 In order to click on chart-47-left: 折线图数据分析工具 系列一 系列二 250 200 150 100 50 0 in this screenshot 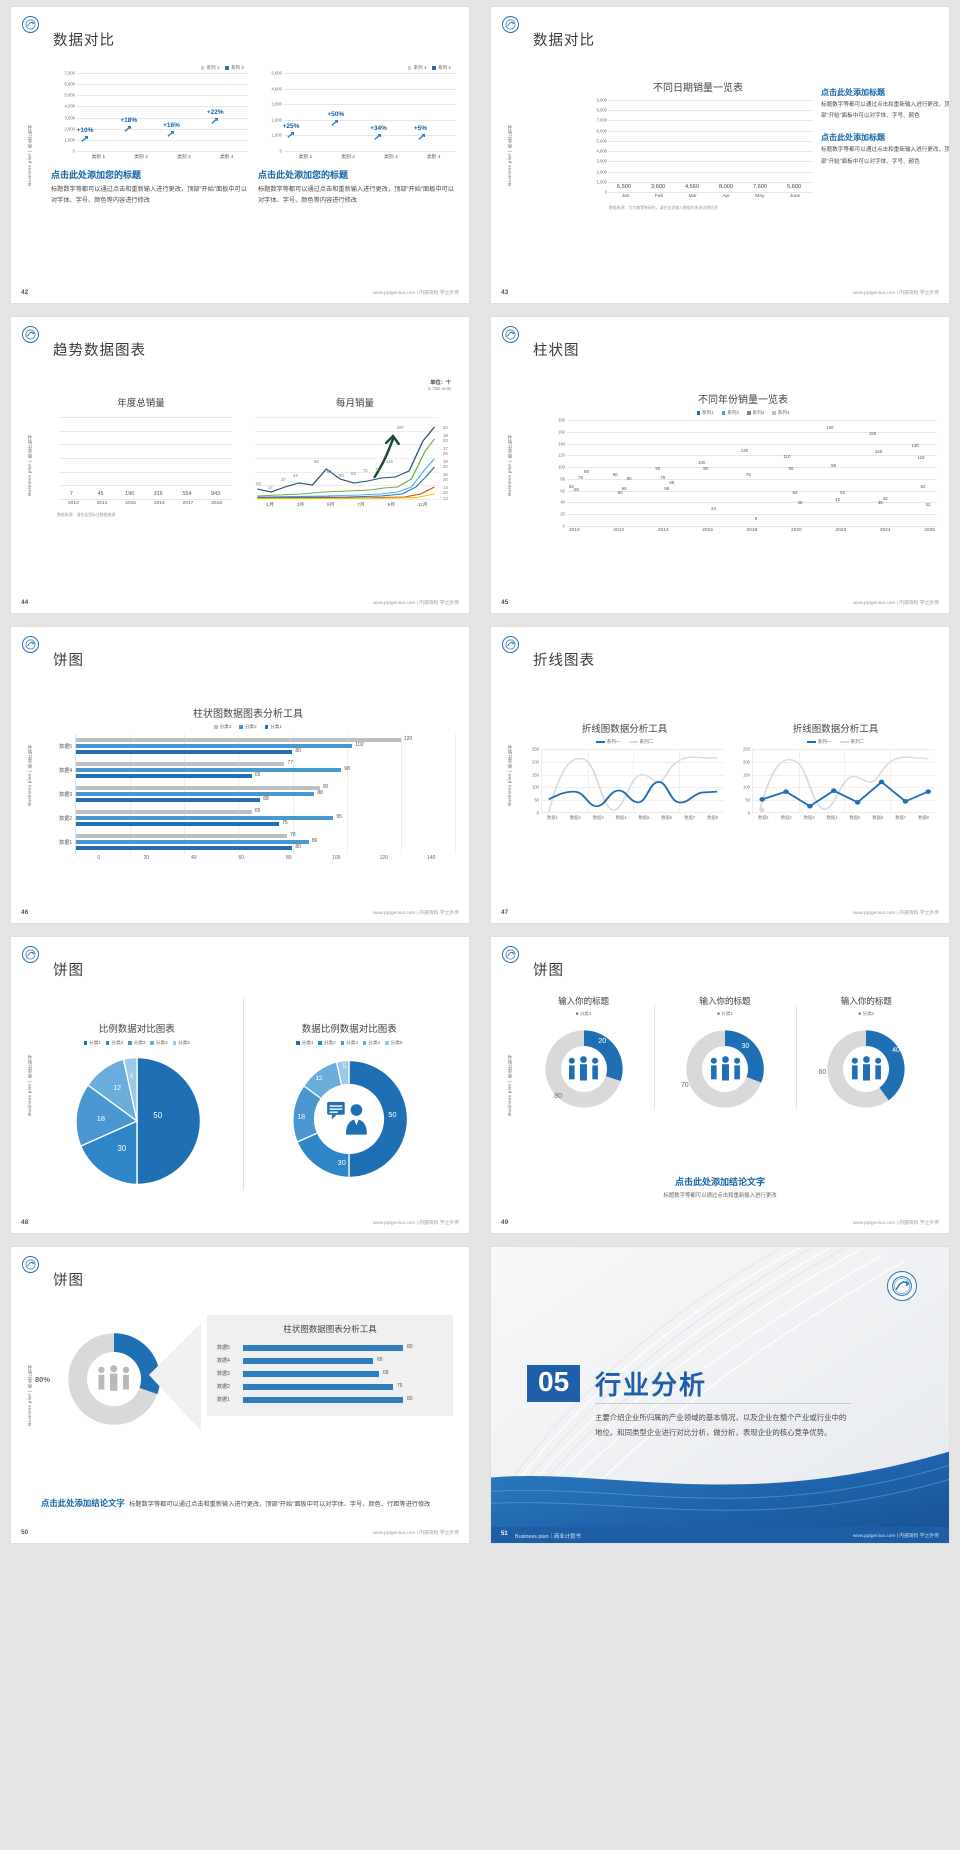, I will do `click(624, 757)`.